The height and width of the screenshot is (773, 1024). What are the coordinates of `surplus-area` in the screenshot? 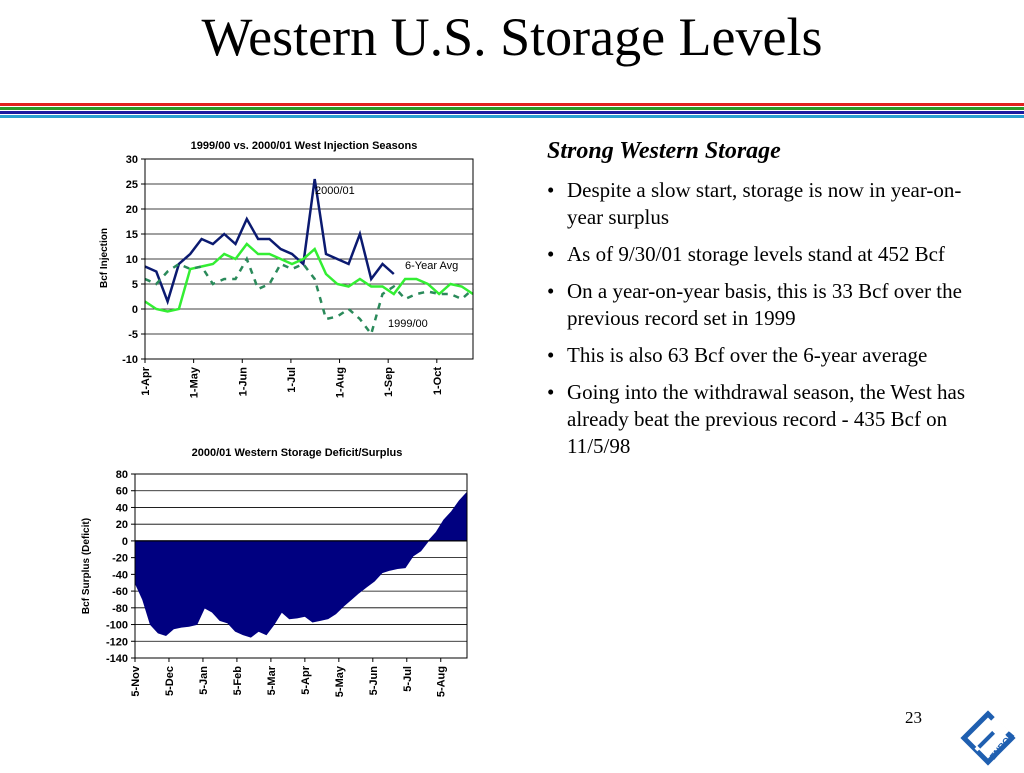 It's located at (301, 564).